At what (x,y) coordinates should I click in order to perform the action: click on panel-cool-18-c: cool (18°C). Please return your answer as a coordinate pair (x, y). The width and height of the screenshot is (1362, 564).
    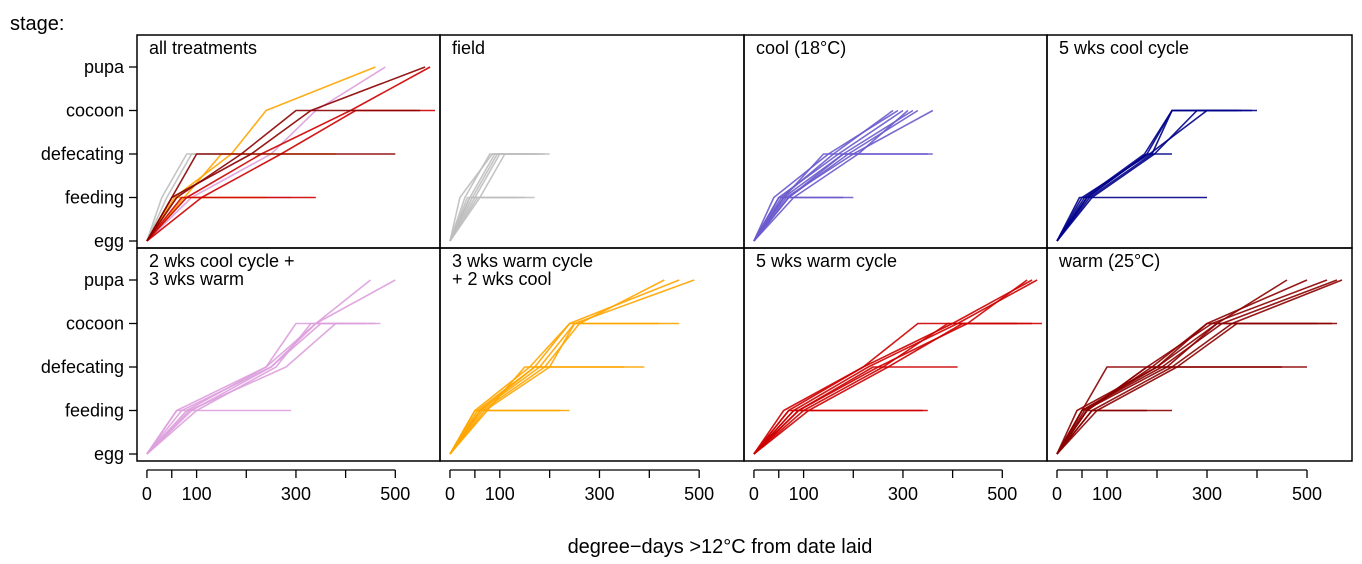
    Looking at the image, I should click on (895, 141).